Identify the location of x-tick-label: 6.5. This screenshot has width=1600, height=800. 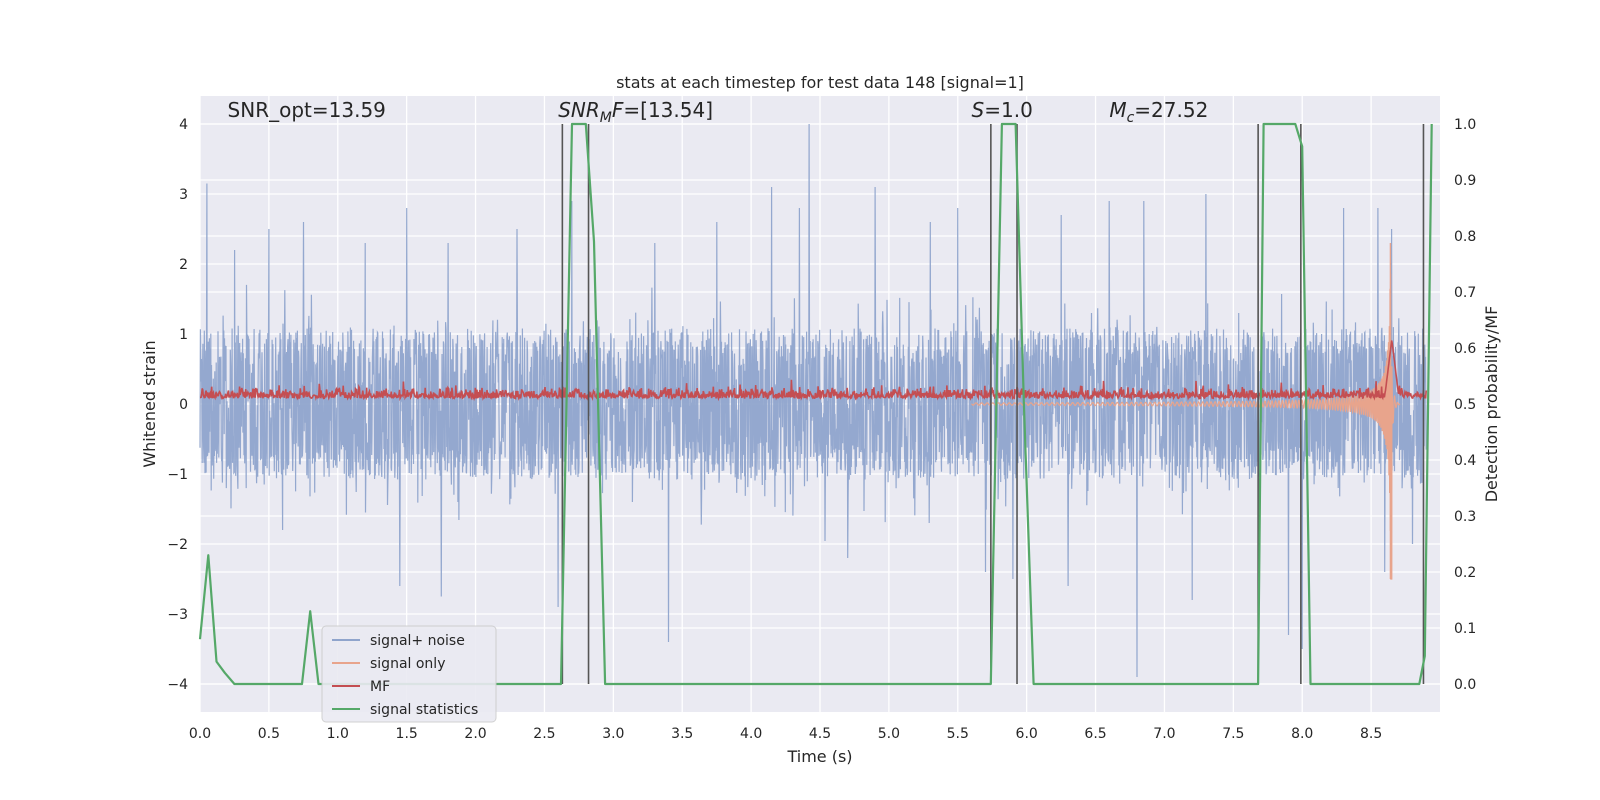
(1095, 734).